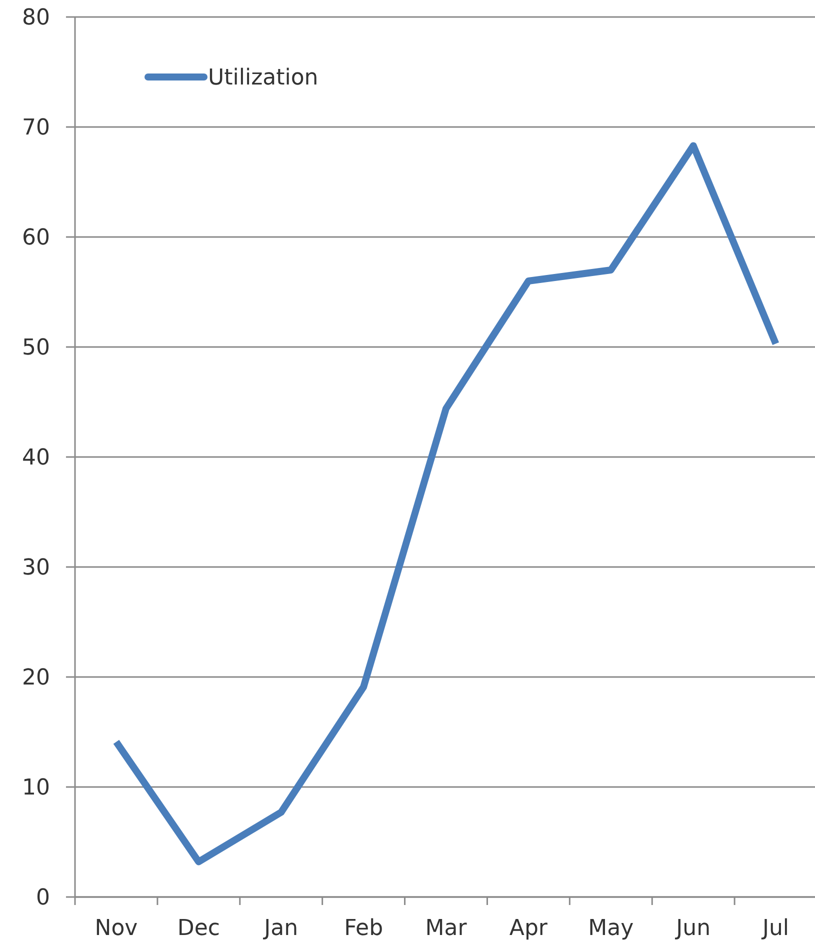 This screenshot has width=815, height=943. What do you see at coordinates (36, 788) in the screenshot?
I see `y-tick-label: 10` at bounding box center [36, 788].